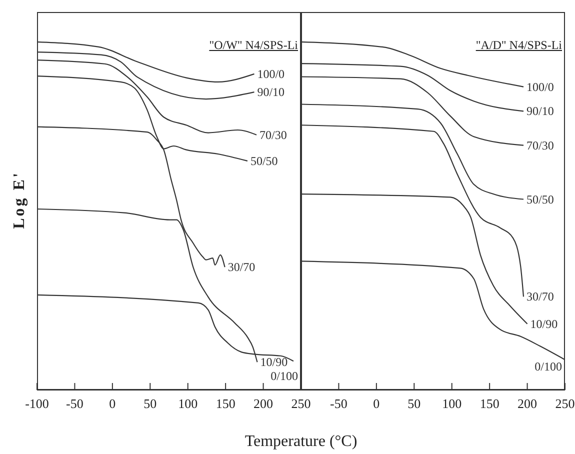  Describe the element at coordinates (20, 200) in the screenshot. I see `y-axis-title: Log E'` at that location.